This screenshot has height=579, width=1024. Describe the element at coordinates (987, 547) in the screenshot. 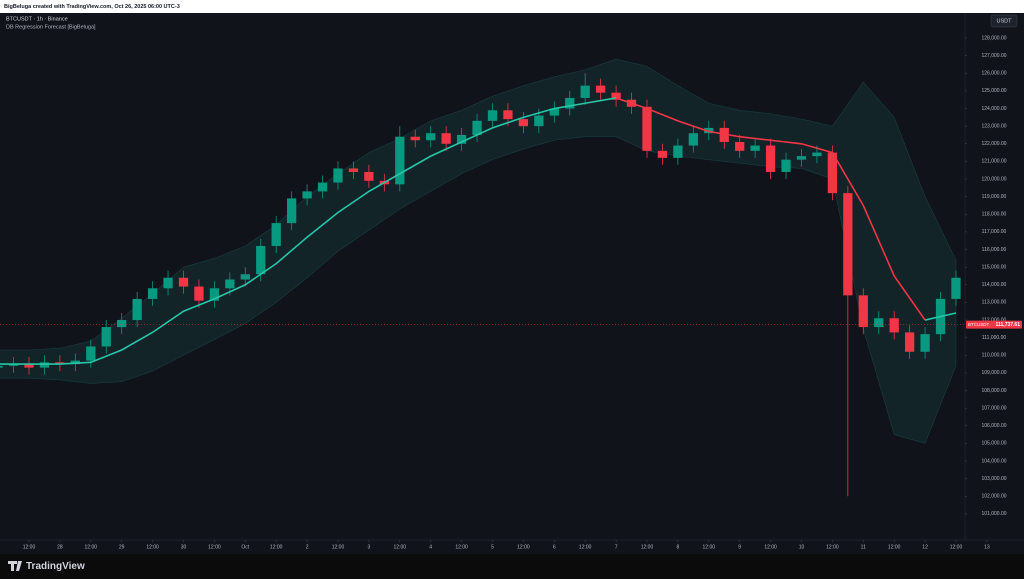

I see `x-tick-label: 13` at that location.